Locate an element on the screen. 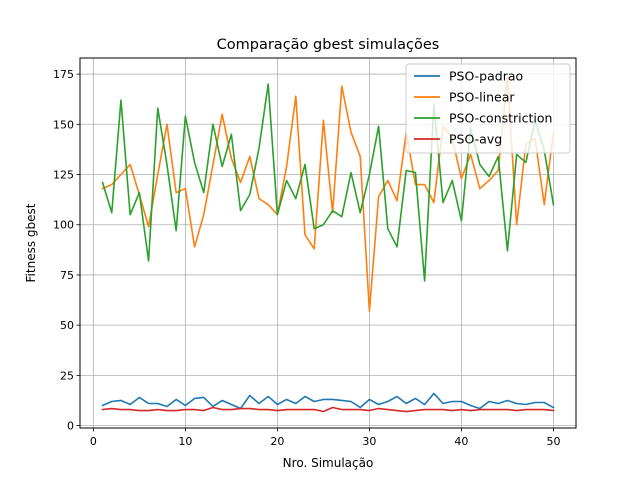  chart-title: Comparação gbest simulações is located at coordinates (328, 45).